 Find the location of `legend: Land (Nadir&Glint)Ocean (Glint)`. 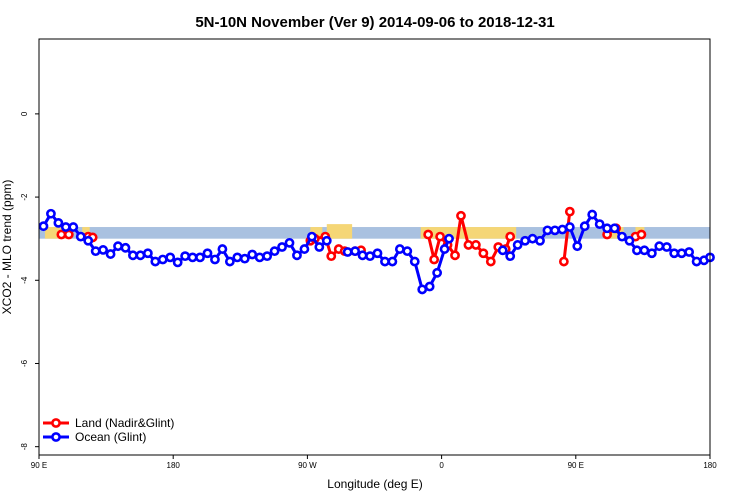

legend: Land (Nadir&Glint)Ocean (Glint) is located at coordinates (108, 430).